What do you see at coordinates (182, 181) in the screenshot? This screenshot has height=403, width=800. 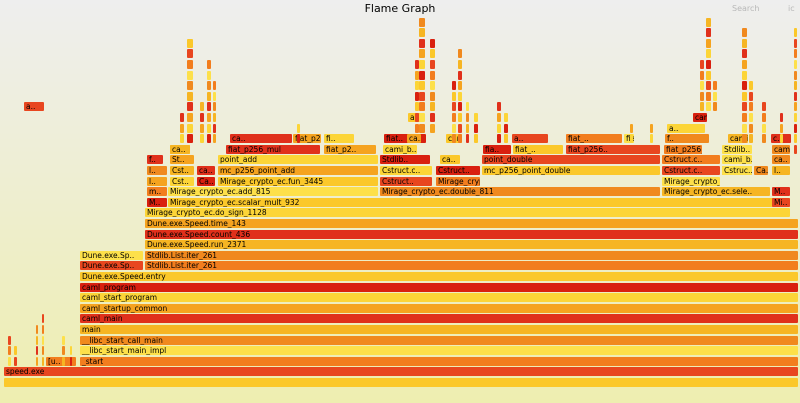 I see `frame-28: Cst..` at bounding box center [182, 181].